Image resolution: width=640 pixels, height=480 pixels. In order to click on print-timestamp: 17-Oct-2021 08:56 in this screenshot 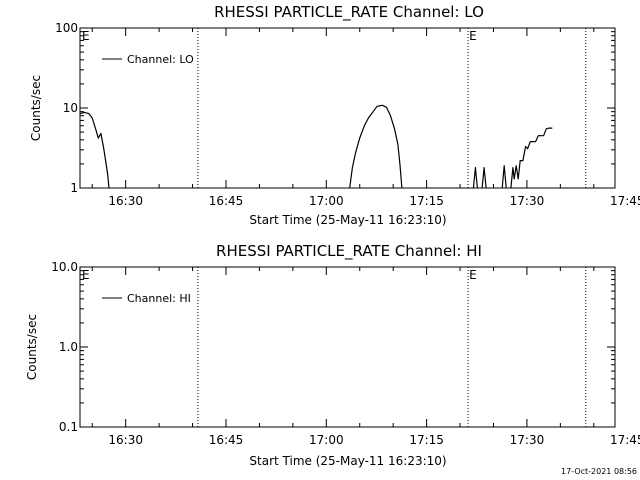, I will do `click(599, 471)`.